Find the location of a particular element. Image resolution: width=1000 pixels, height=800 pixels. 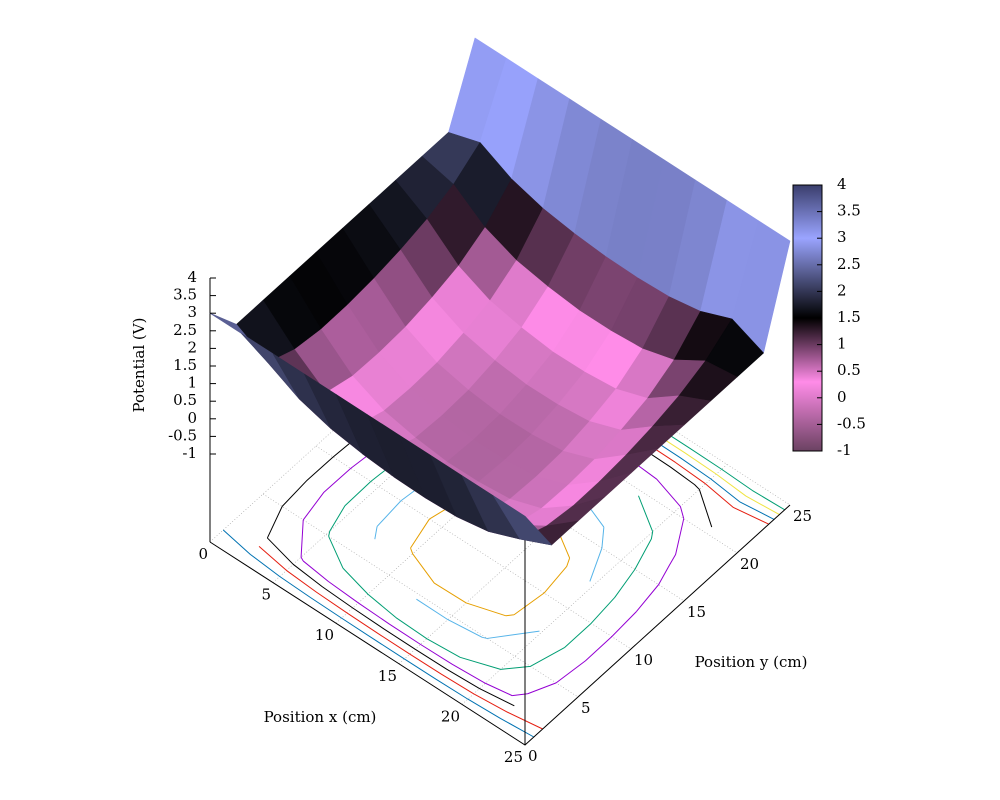

z-tick-label: 0 is located at coordinates (192, 418).